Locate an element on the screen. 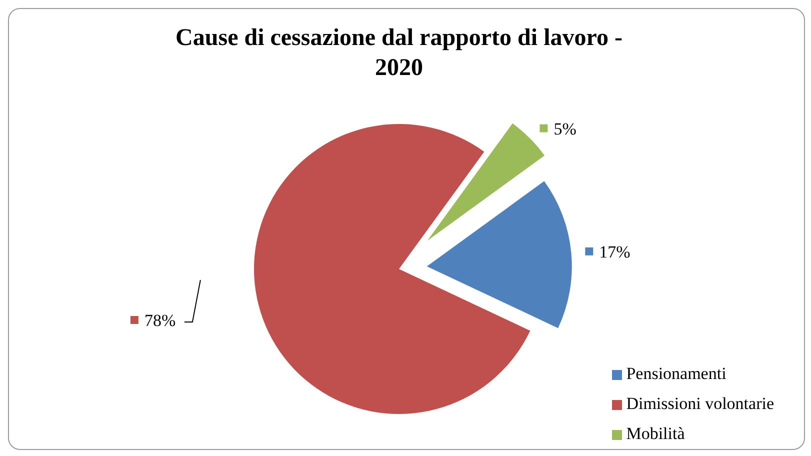 The height and width of the screenshot is (456, 811). data-label: 78% is located at coordinates (160, 320).